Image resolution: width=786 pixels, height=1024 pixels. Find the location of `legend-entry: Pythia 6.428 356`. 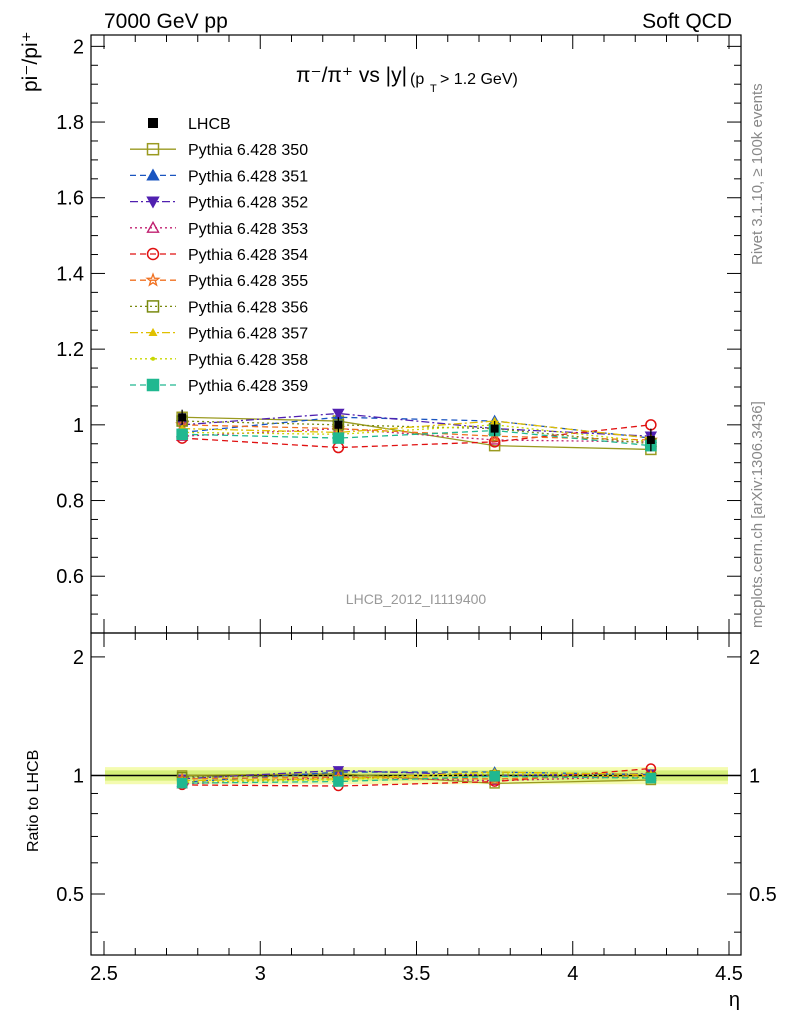

legend-entry: Pythia 6.428 356 is located at coordinates (219, 307).